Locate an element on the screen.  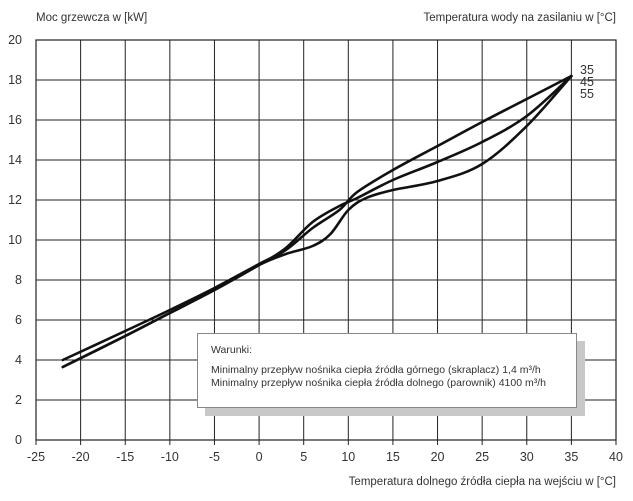
x-tick-label: 25 is located at coordinates (482, 457).